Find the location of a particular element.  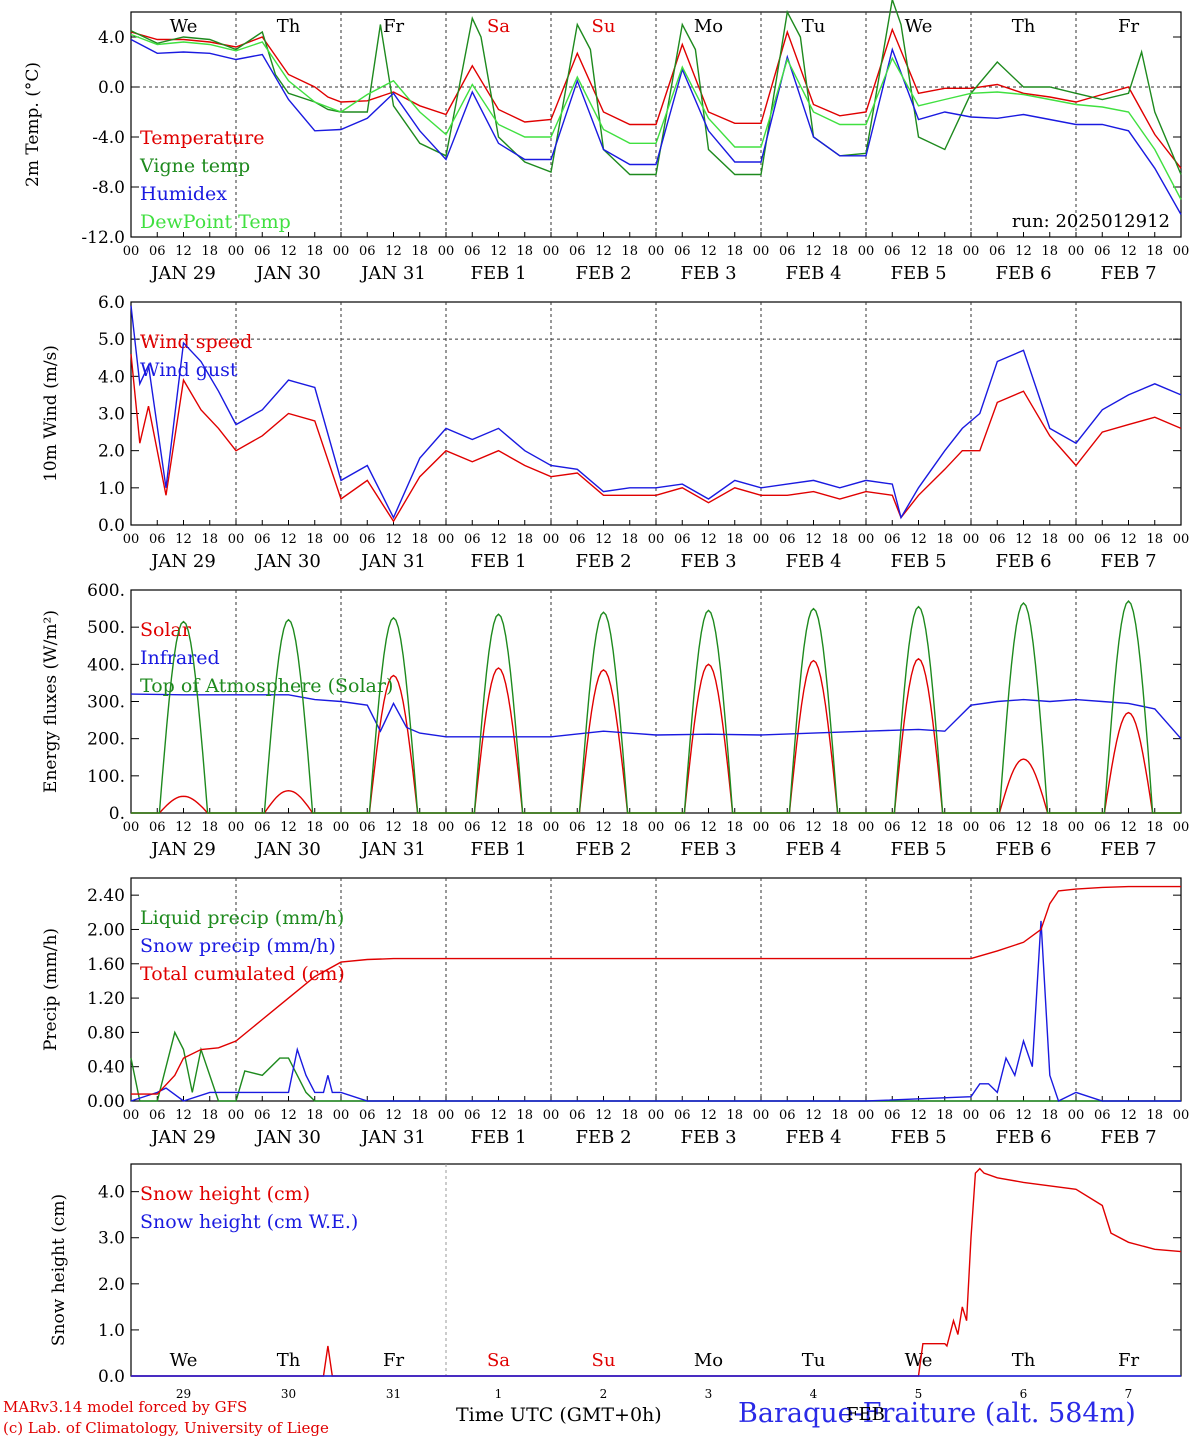

legend-entry: Total cumulated (cm) is located at coordinates (242, 974).